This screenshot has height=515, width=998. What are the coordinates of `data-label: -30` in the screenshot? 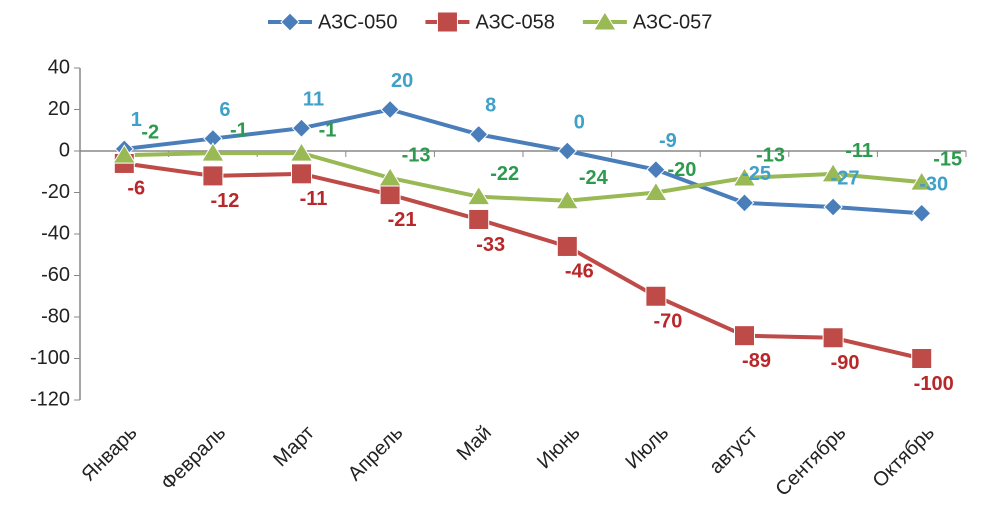 It's located at (933, 185).